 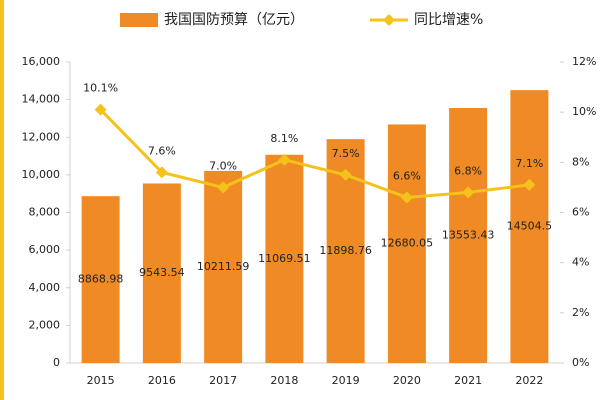 I want to click on line-value-label: 7.0%, so click(x=223, y=165).